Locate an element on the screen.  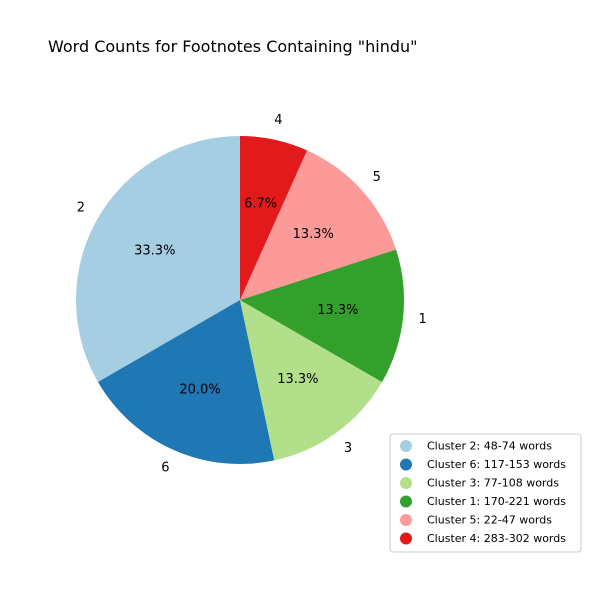
pct-label-5: 13.3% is located at coordinates (313, 234).